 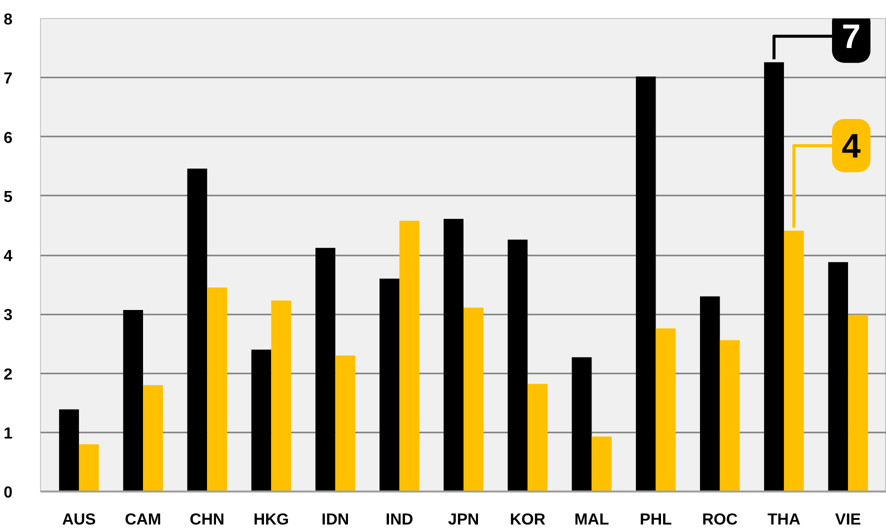 I want to click on y-tick-label: 6, so click(x=8, y=138).